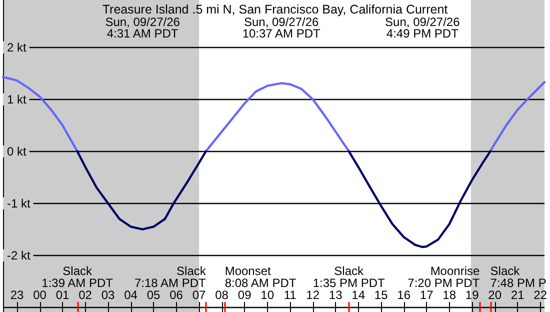  I want to click on ref-line-label: Slack 7:18 AM PDT, so click(170, 277).